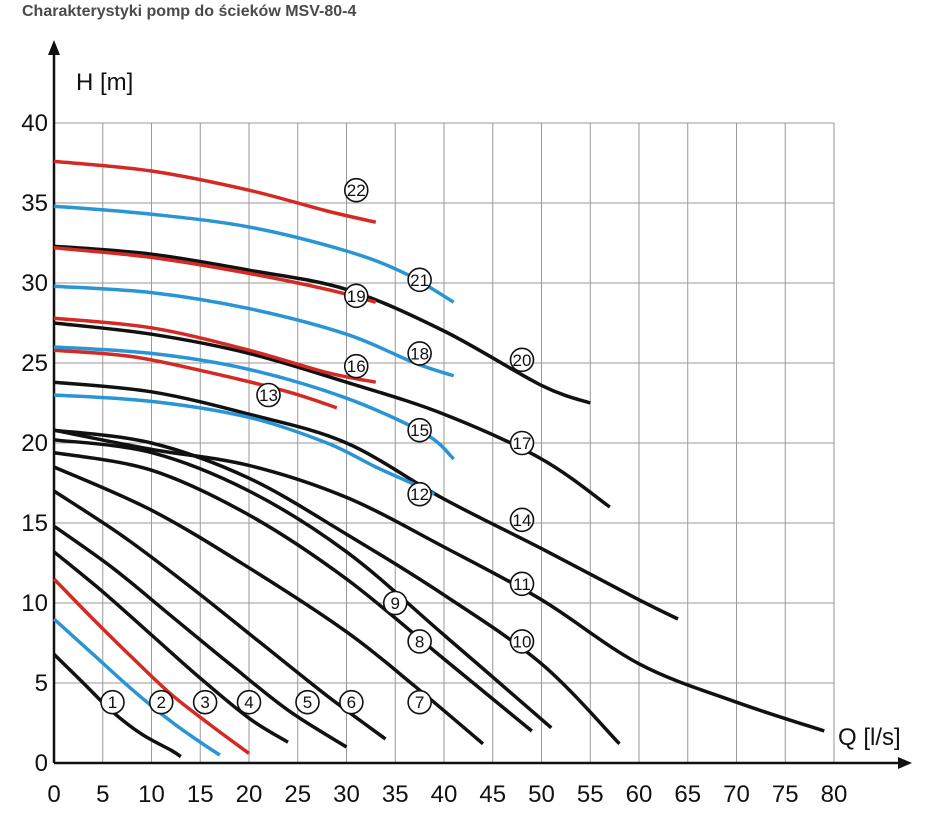  I want to click on y-tick-label-10: 10, so click(34, 603).